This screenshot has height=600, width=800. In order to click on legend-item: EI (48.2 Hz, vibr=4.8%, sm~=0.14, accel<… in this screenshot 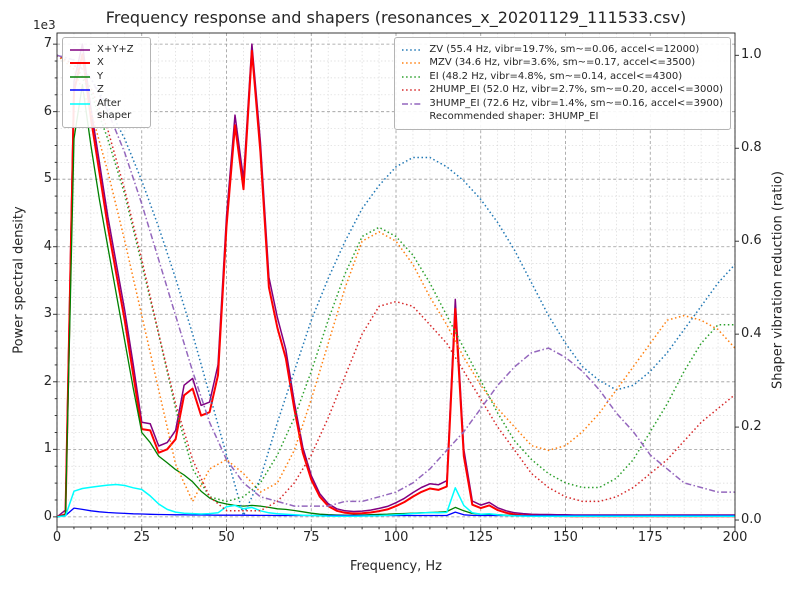, I will do `click(562, 77)`.